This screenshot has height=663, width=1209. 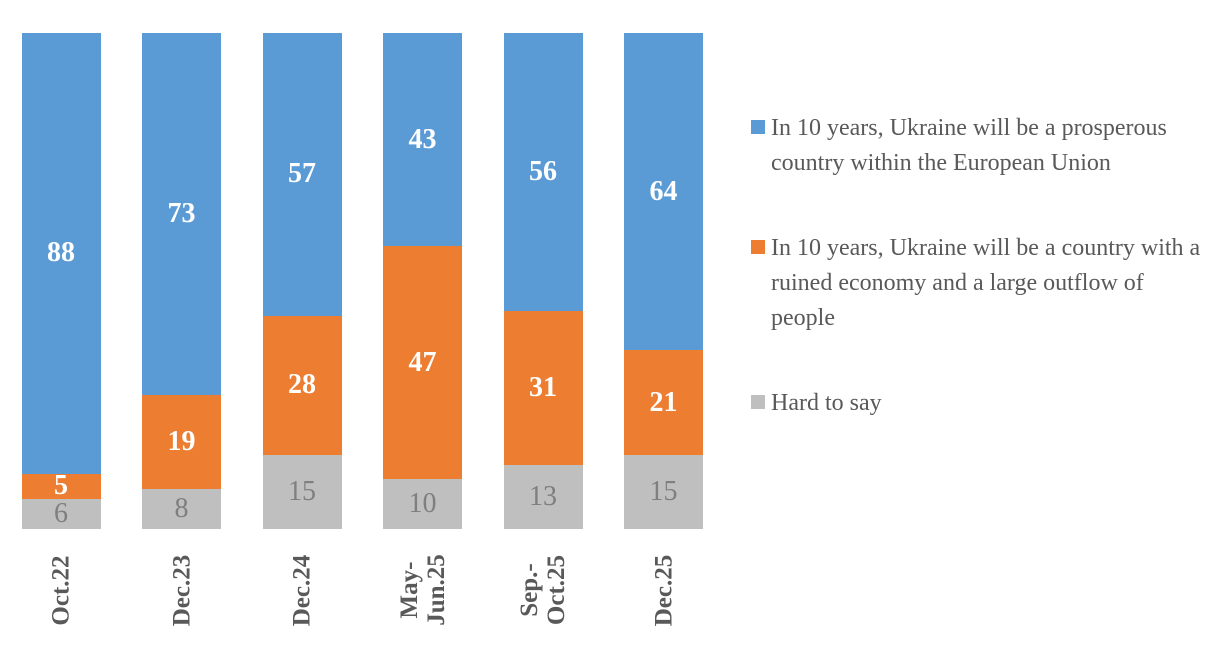 I want to click on legend-label-hard-to-say: Hard to say, so click(x=826, y=403).